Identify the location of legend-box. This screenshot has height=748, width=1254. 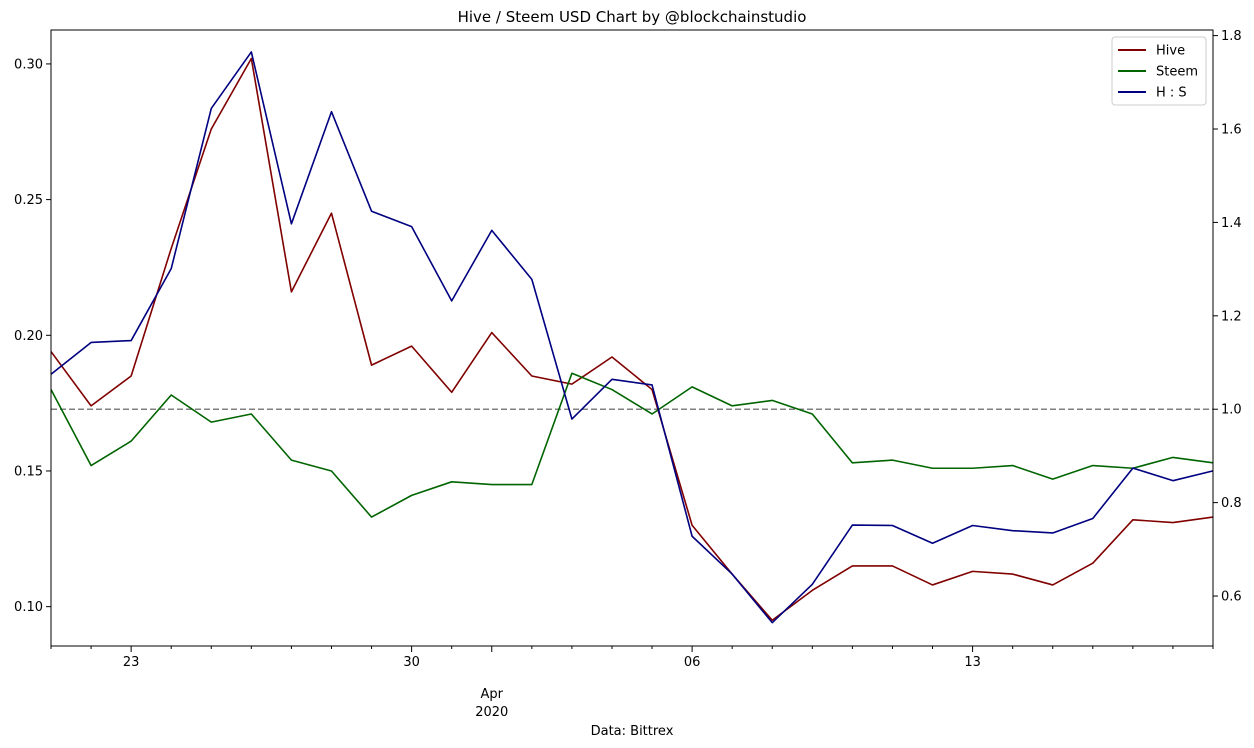
(1159, 71).